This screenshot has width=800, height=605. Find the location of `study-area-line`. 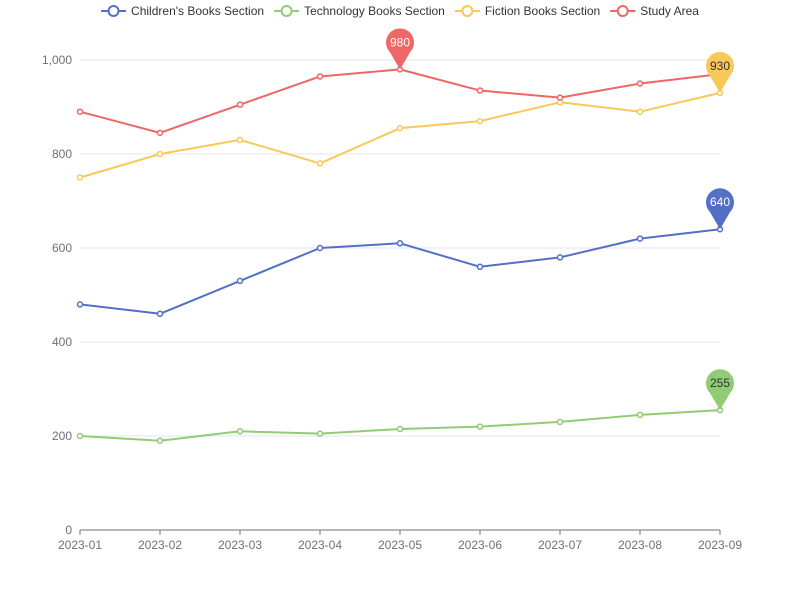

study-area-line is located at coordinates (400, 101).